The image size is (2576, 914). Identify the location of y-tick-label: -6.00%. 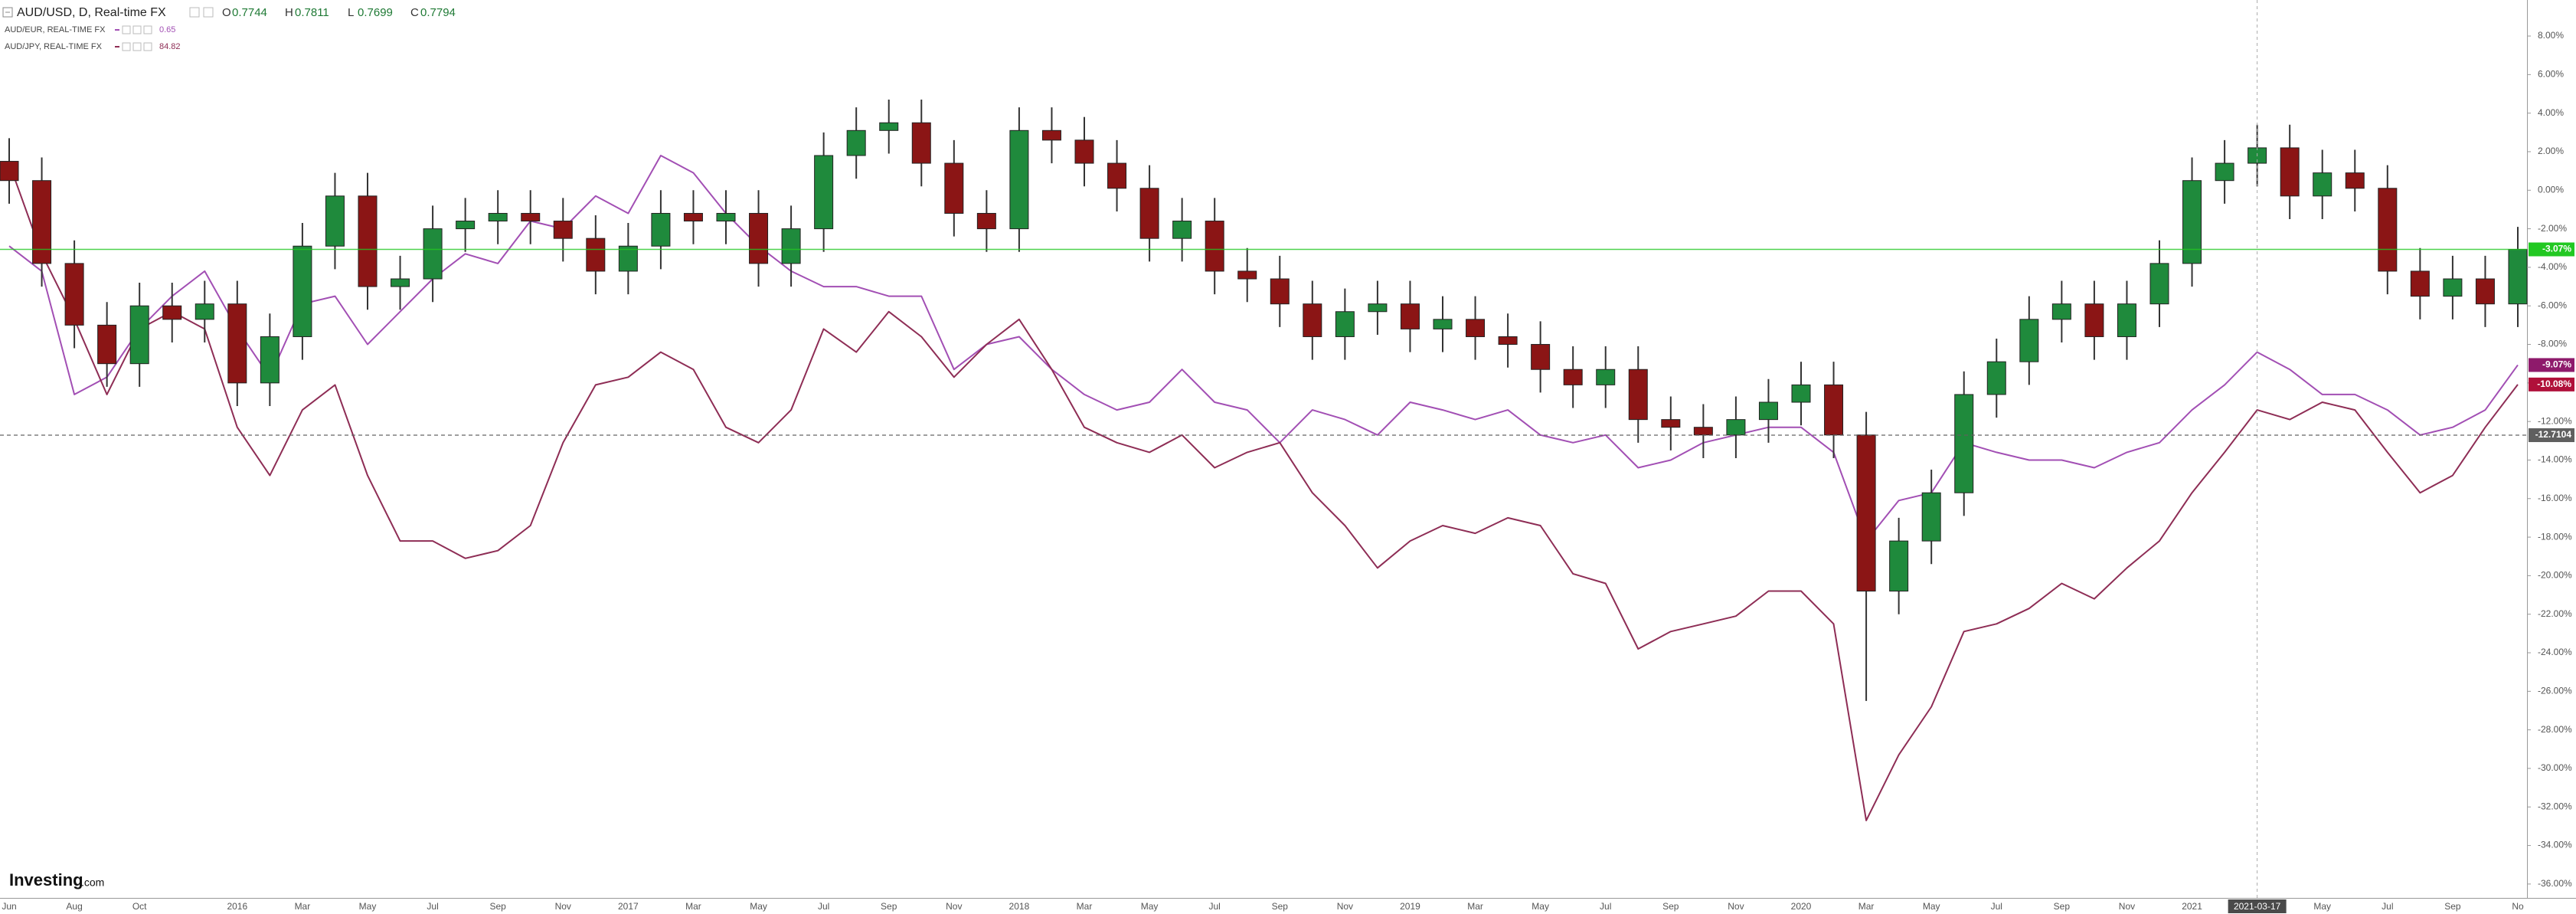
(2552, 305).